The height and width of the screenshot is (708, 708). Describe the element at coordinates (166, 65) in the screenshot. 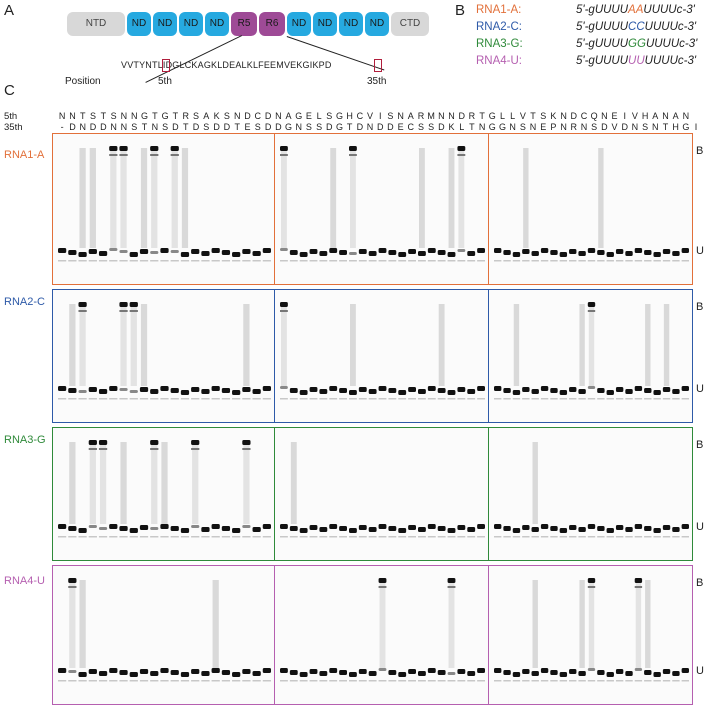

I see `position-5-highlight` at that location.